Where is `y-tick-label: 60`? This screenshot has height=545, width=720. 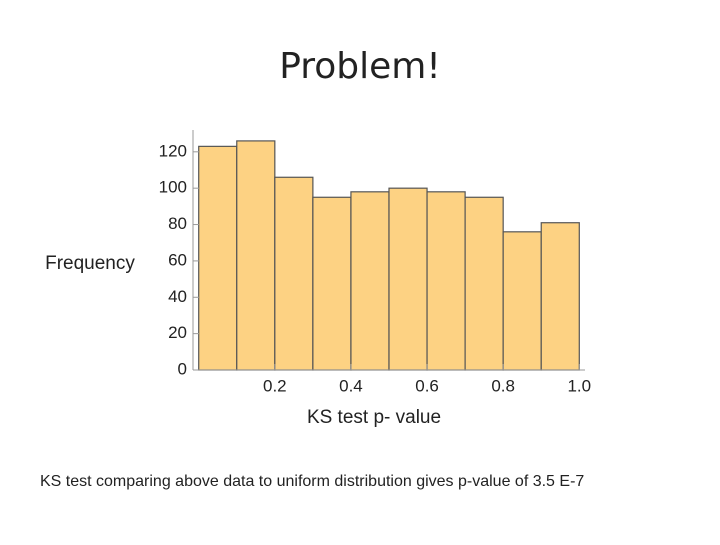 y-tick-label: 60 is located at coordinates (177, 259).